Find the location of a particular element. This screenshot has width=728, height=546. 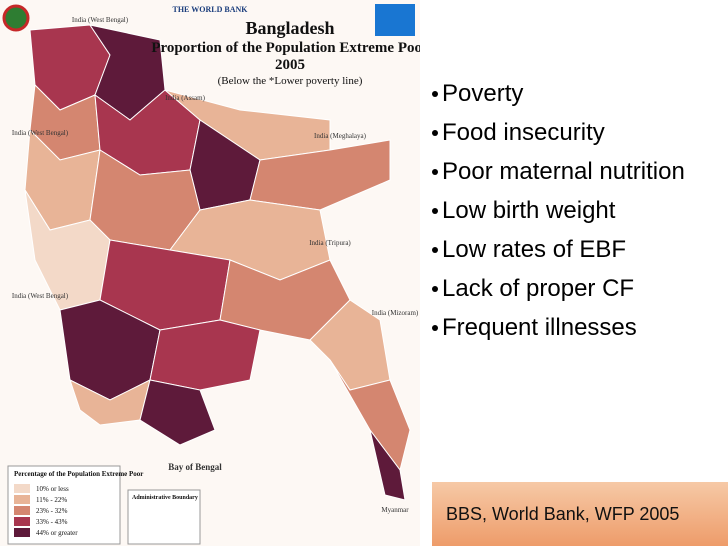

source-text: BBS, World Bank, WFP 2005 is located at coordinates (563, 513).